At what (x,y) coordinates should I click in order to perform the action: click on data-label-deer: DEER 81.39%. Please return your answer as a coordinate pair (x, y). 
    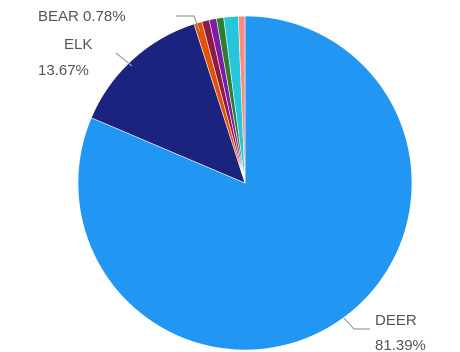
    Looking at the image, I should click on (400, 332).